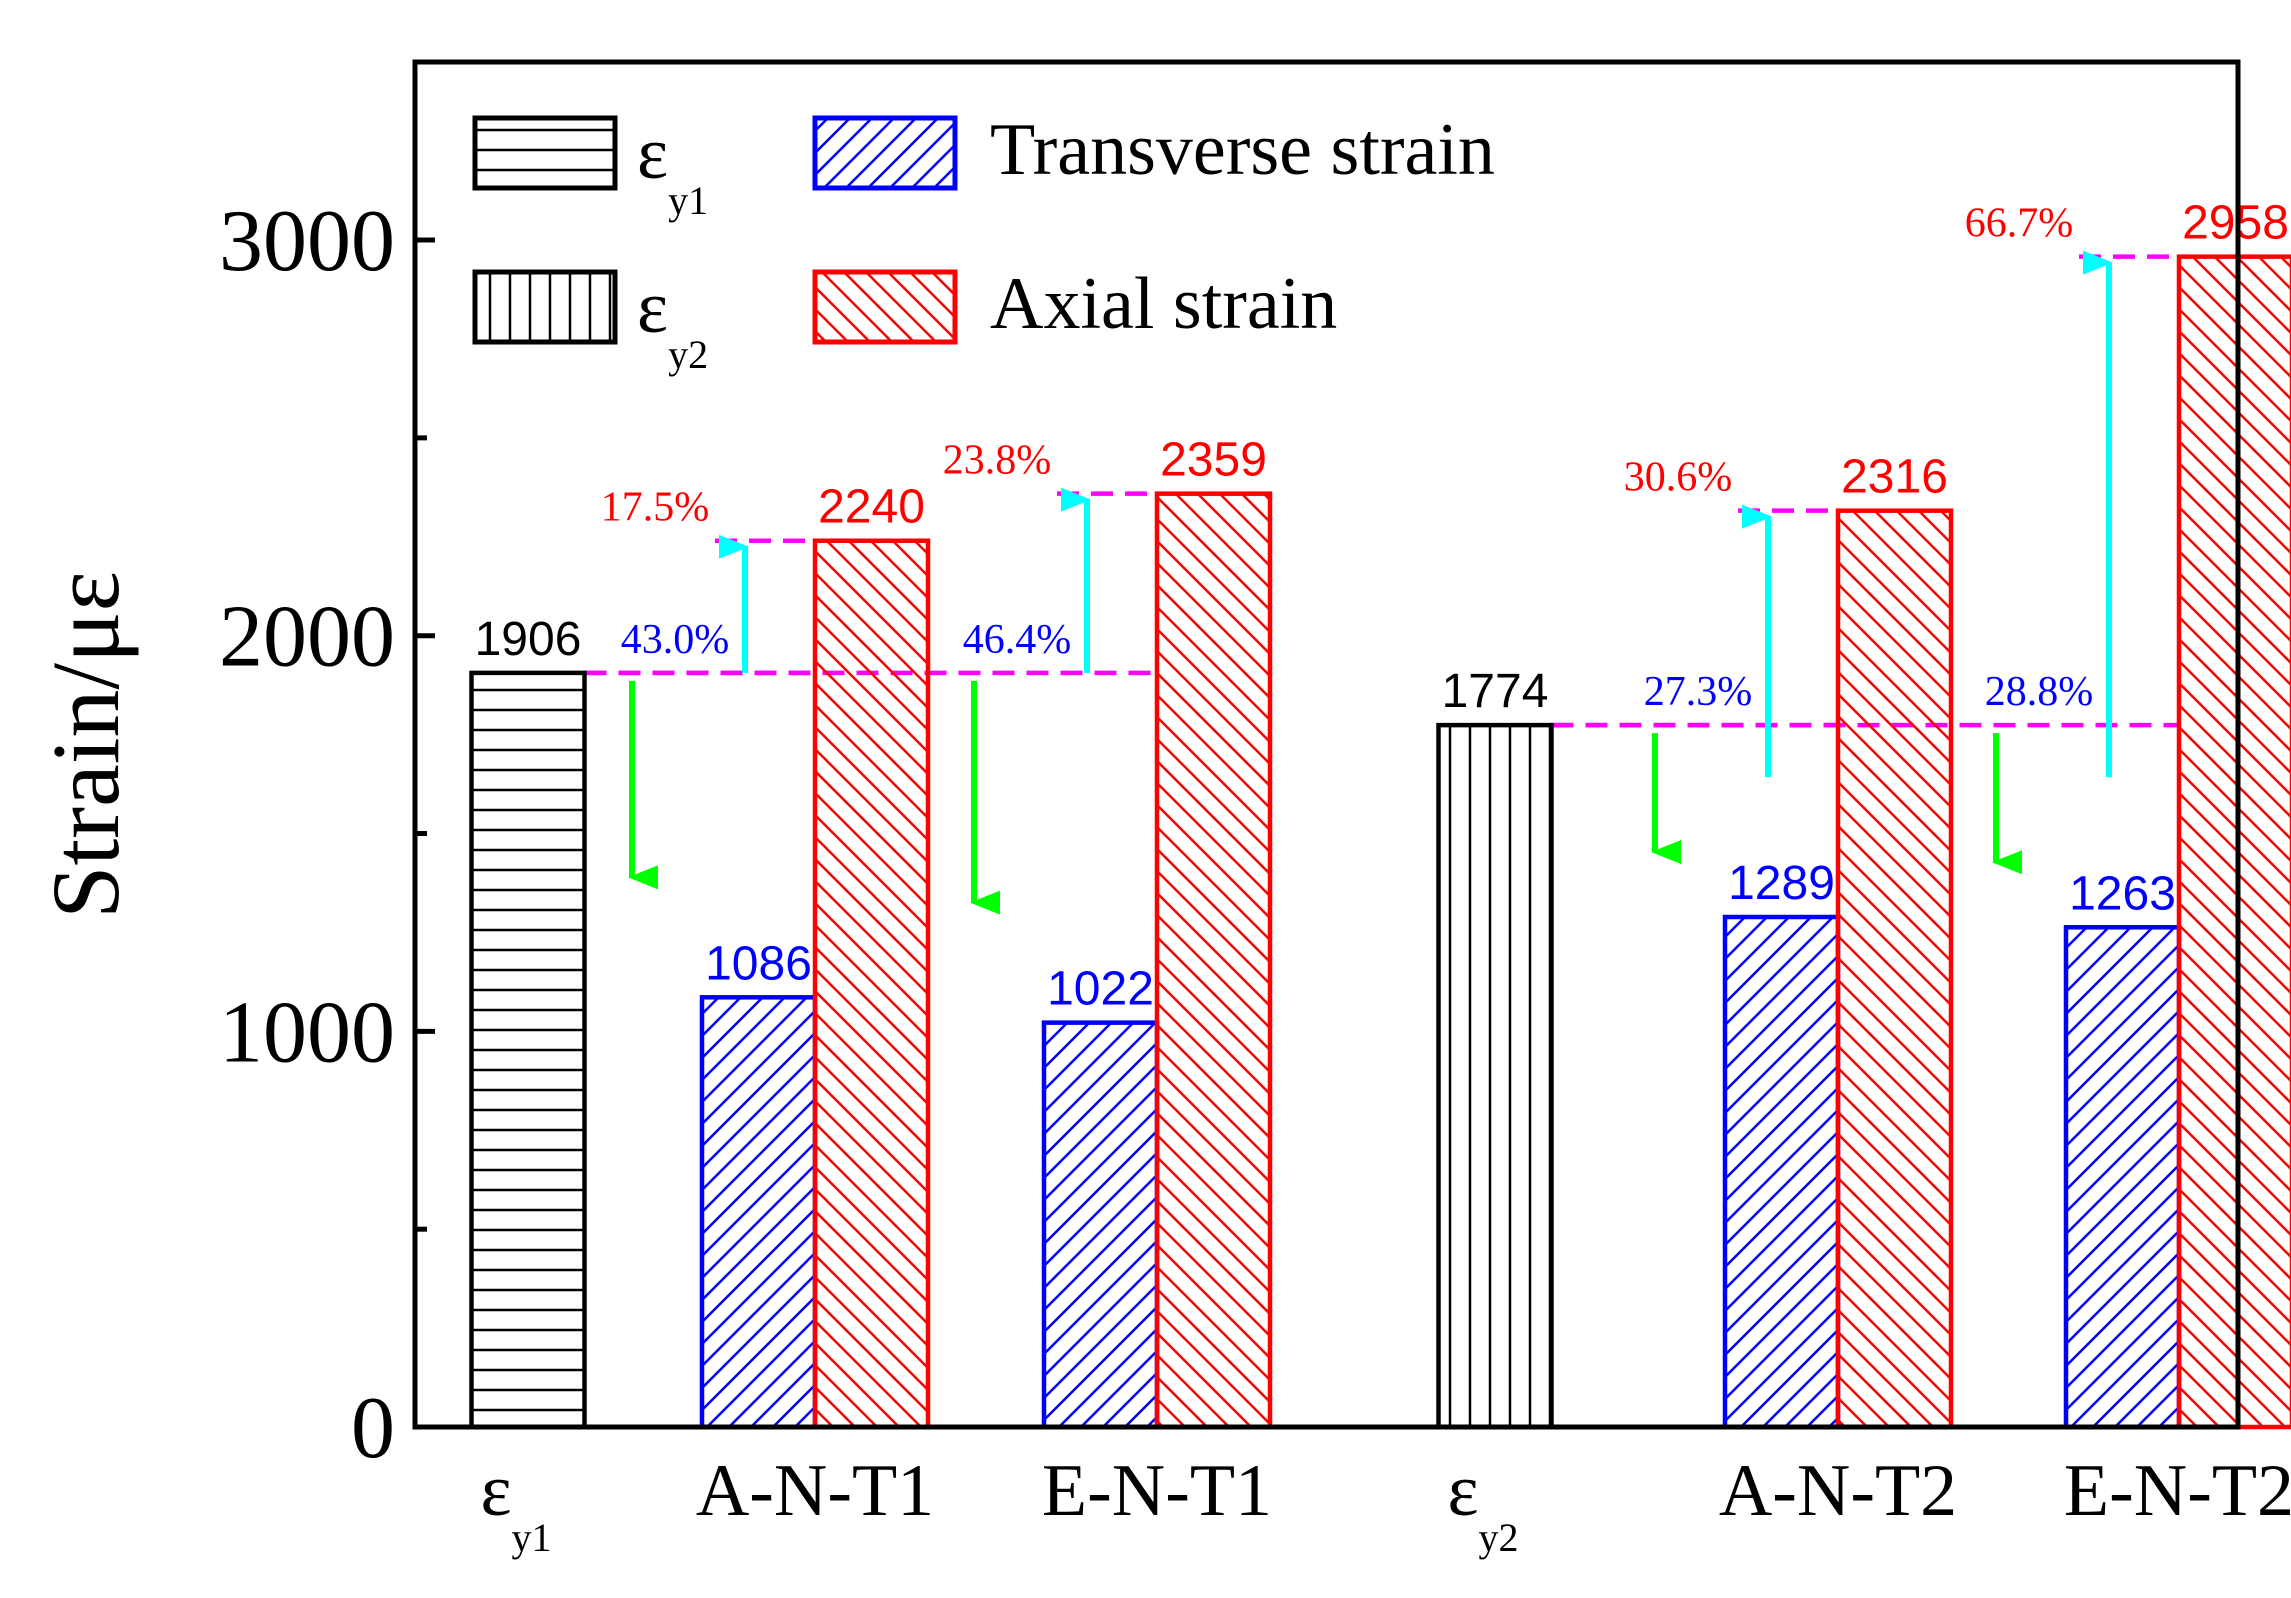 This screenshot has width=2291, height=1598. Describe the element at coordinates (2177, 1491) in the screenshot. I see `x-tick-label: E-N-T2` at that location.